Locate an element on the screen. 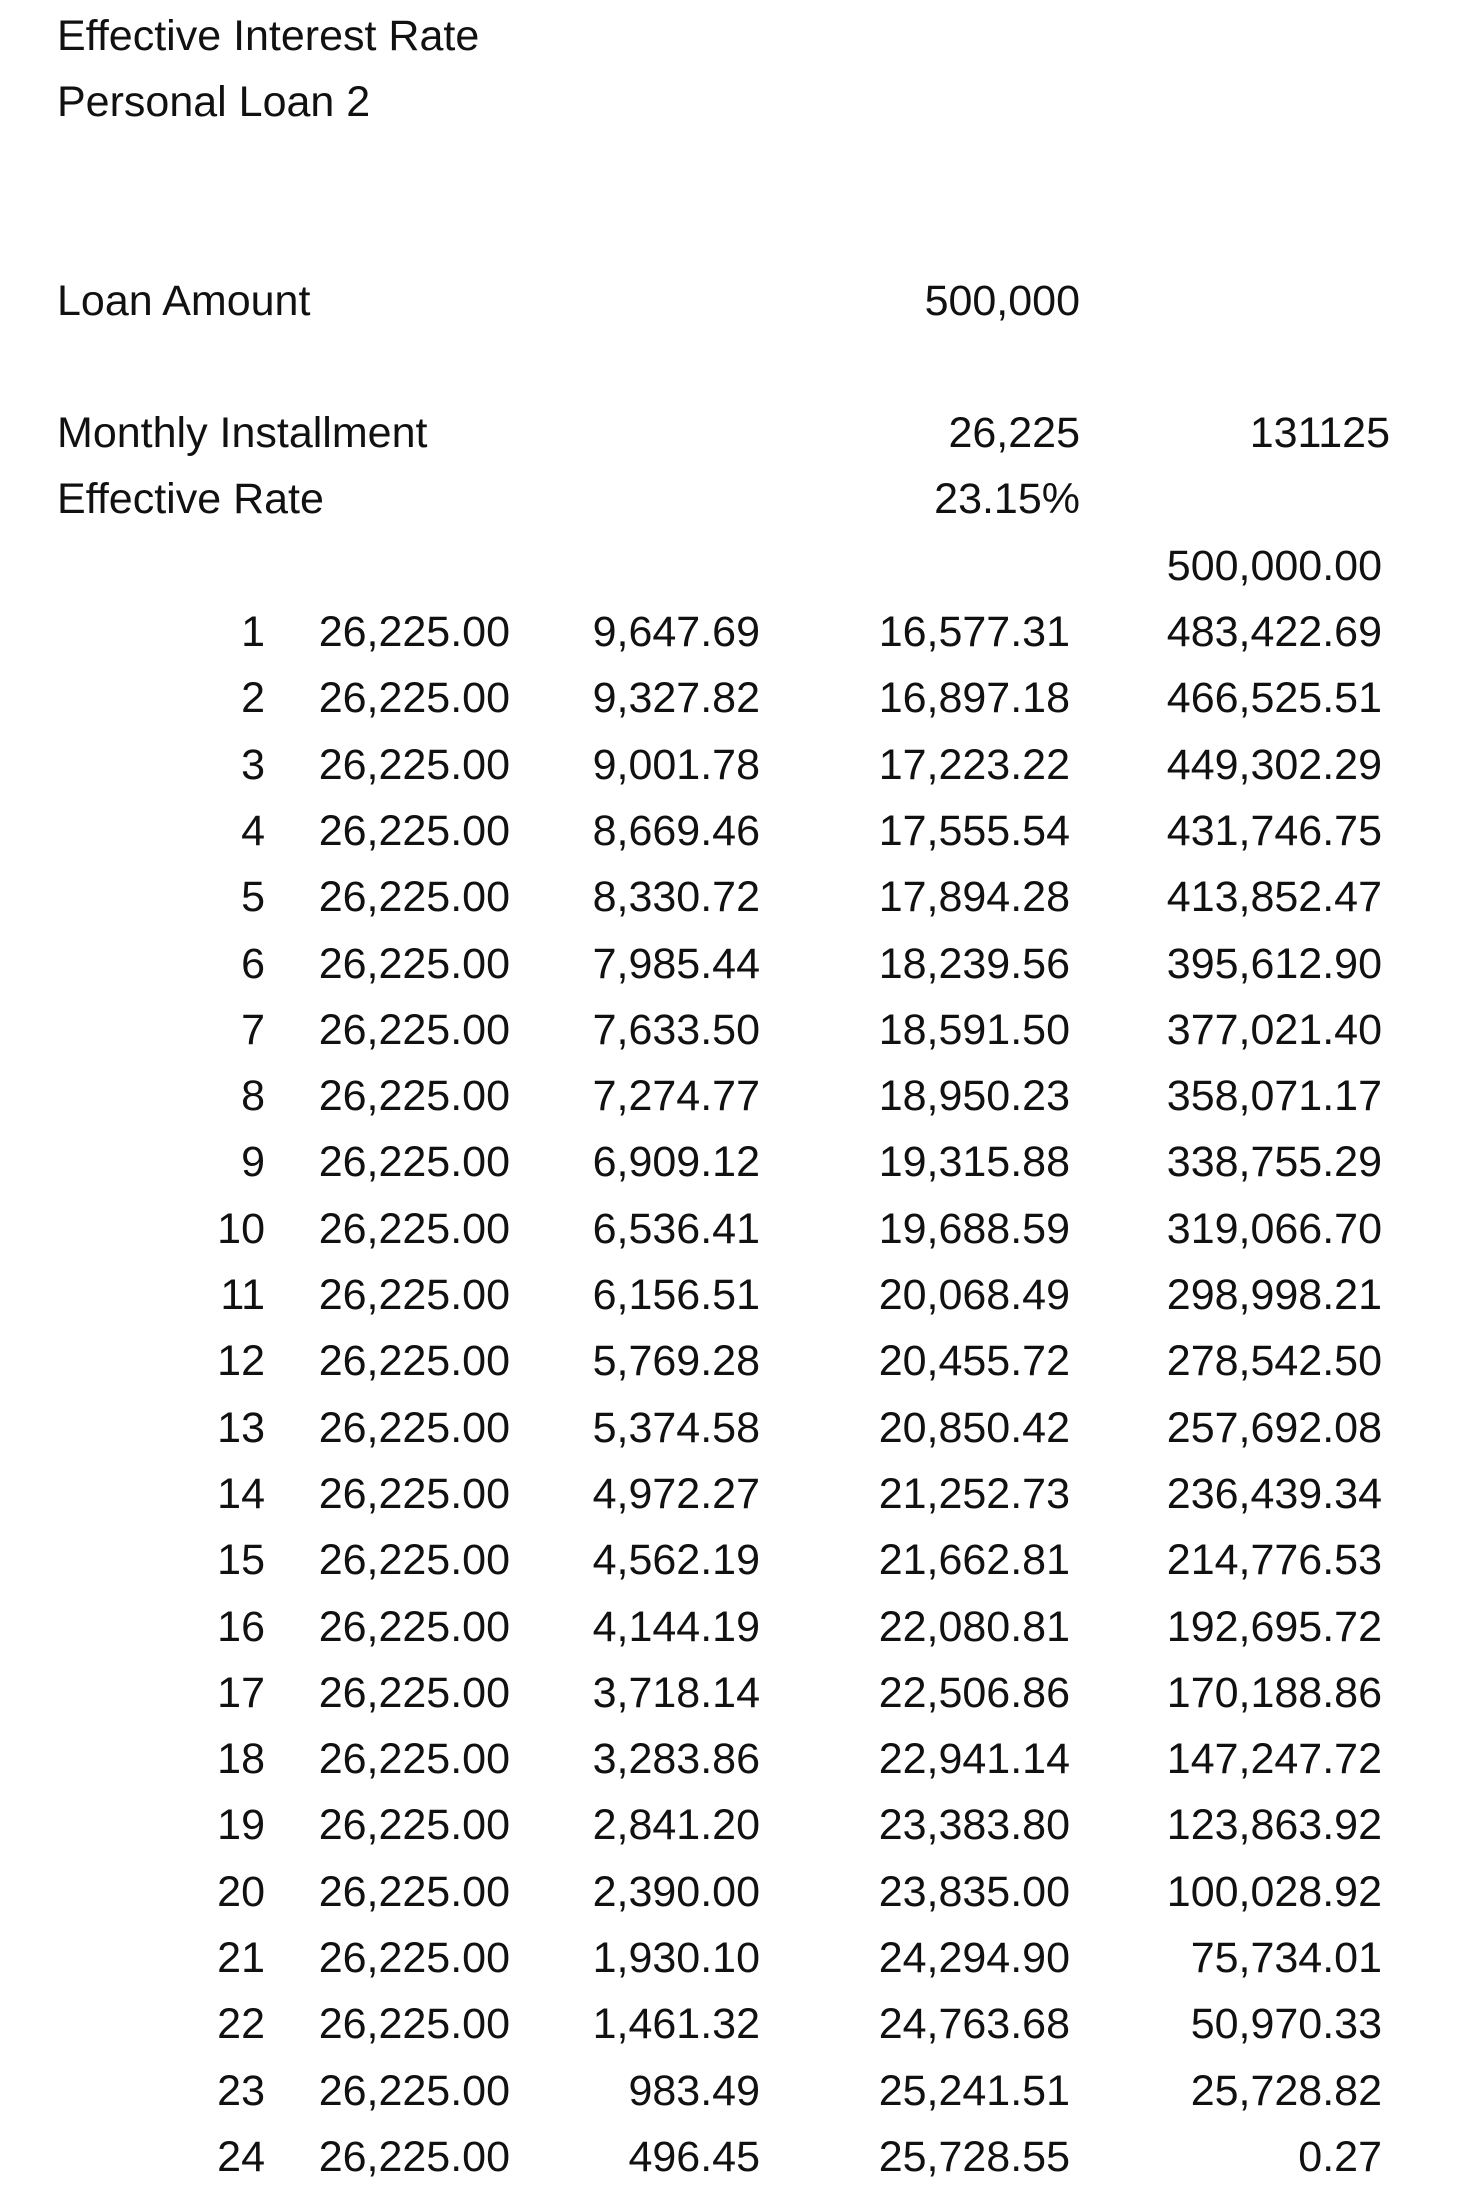 The width and height of the screenshot is (1466, 2200). loan-amount-value: 500,000 is located at coordinates (1002, 301).